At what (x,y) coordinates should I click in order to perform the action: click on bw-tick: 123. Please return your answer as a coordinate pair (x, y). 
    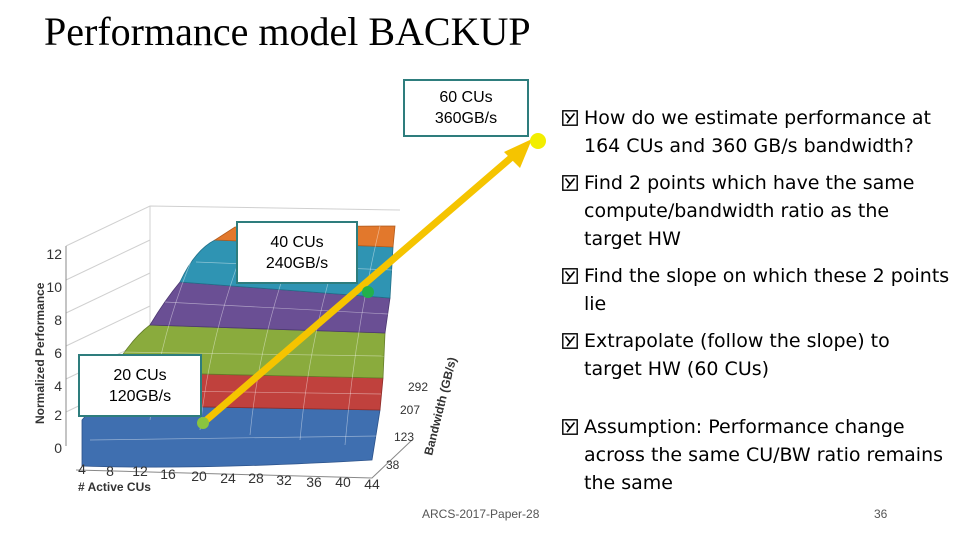
    Looking at the image, I should click on (404, 437).